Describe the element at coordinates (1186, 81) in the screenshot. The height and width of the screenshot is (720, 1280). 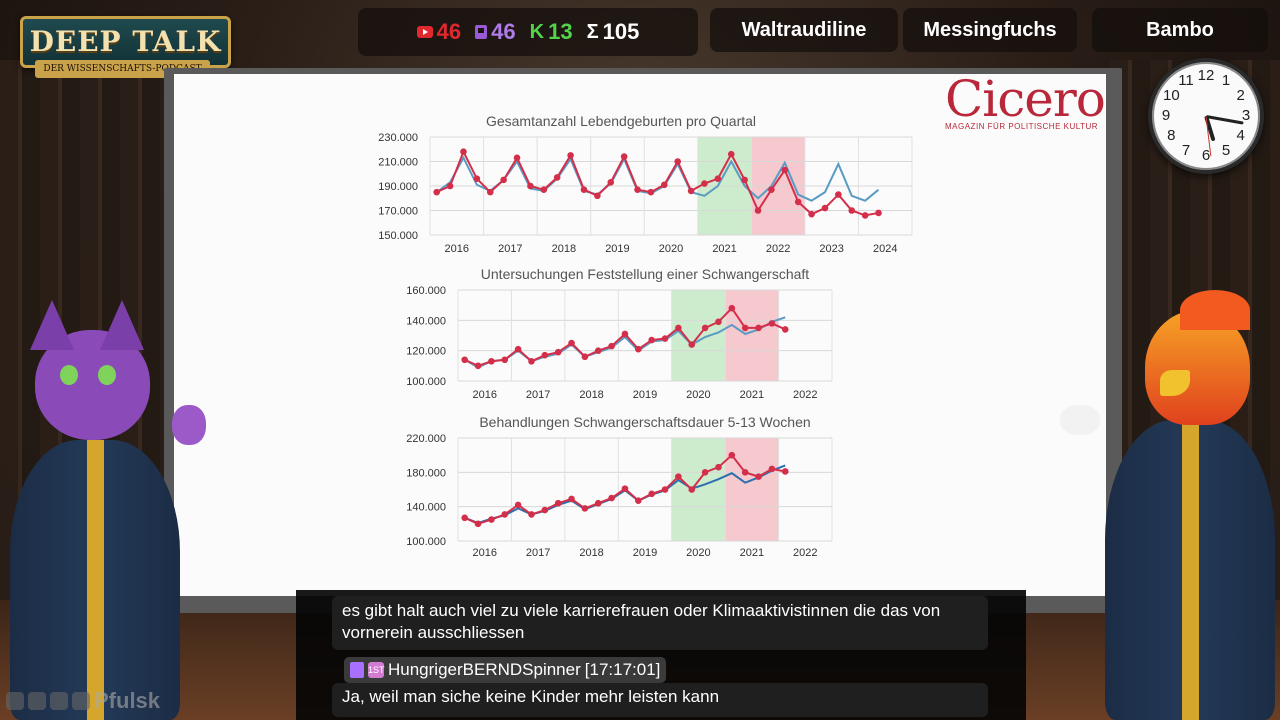
I see `clock-number: 11` at that location.